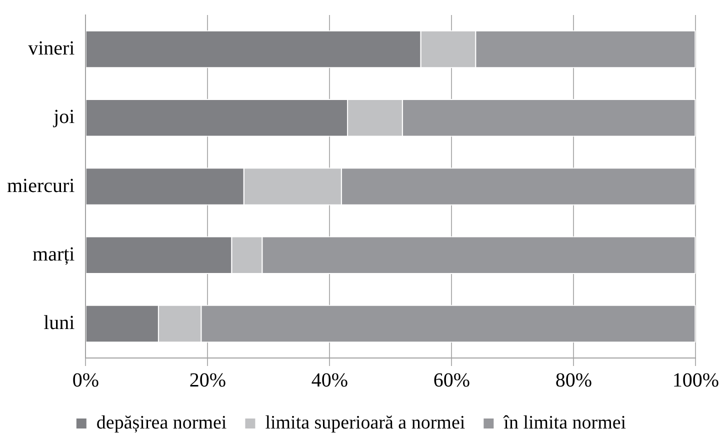  What do you see at coordinates (52, 49) in the screenshot?
I see `y-tick-label: vineri` at bounding box center [52, 49].